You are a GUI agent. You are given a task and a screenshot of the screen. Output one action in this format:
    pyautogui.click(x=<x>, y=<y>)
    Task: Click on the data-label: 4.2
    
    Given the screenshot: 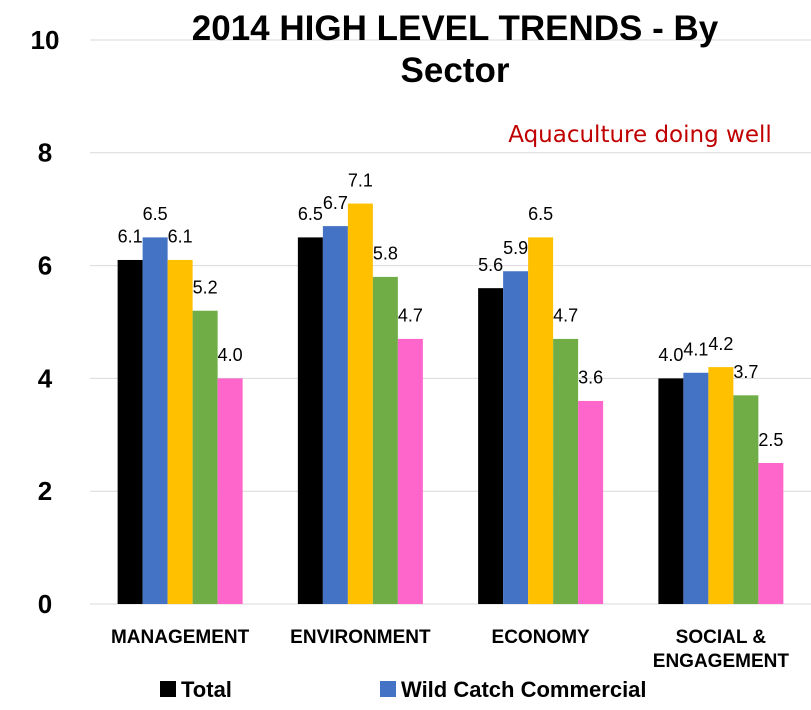 What is the action you would take?
    pyautogui.click(x=720, y=344)
    